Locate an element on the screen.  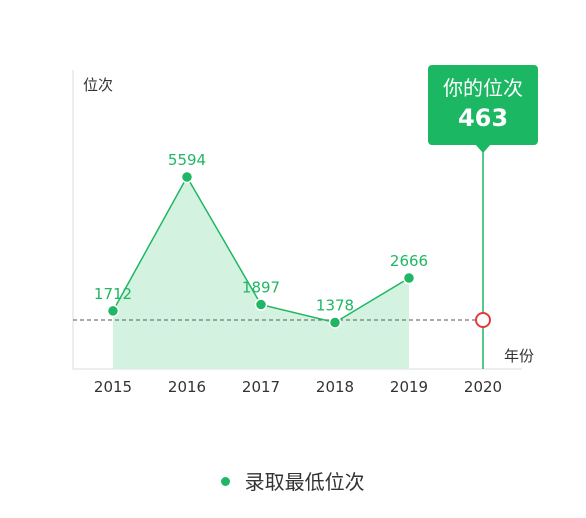
callout-value: 463 is located at coordinates (483, 118).